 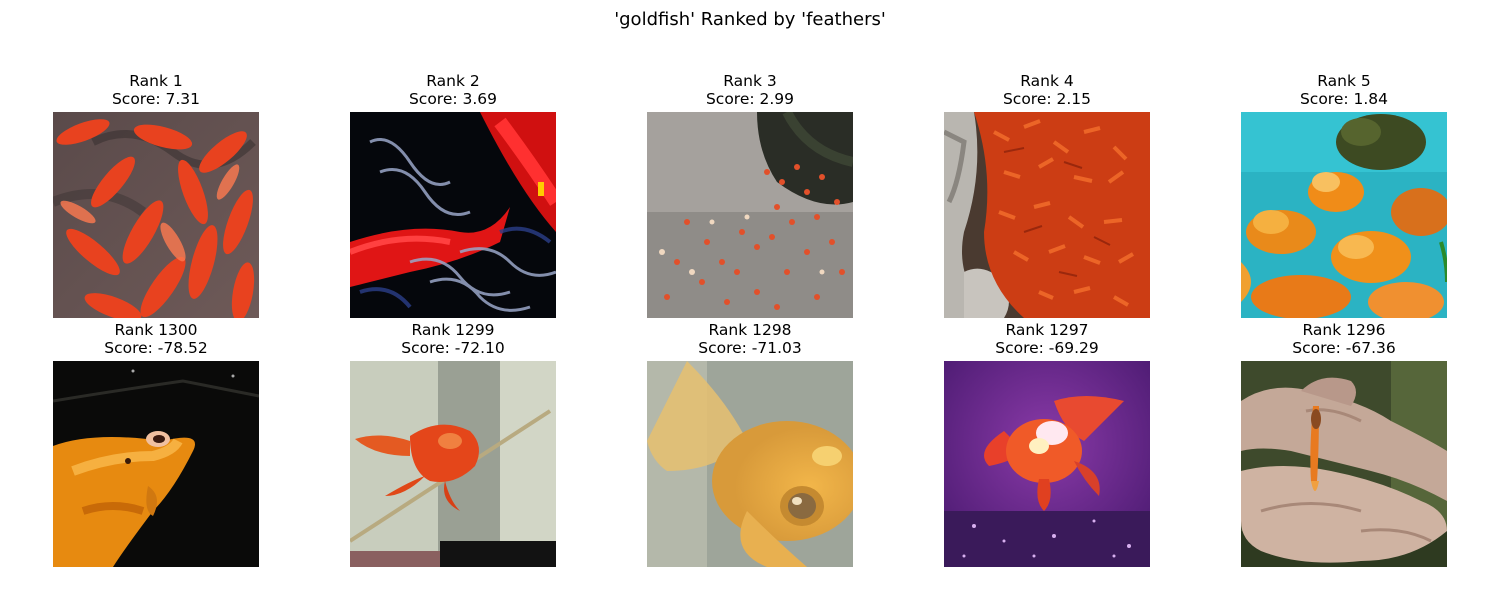 I want to click on rank-label: Rank 1, so click(x=156, y=81).